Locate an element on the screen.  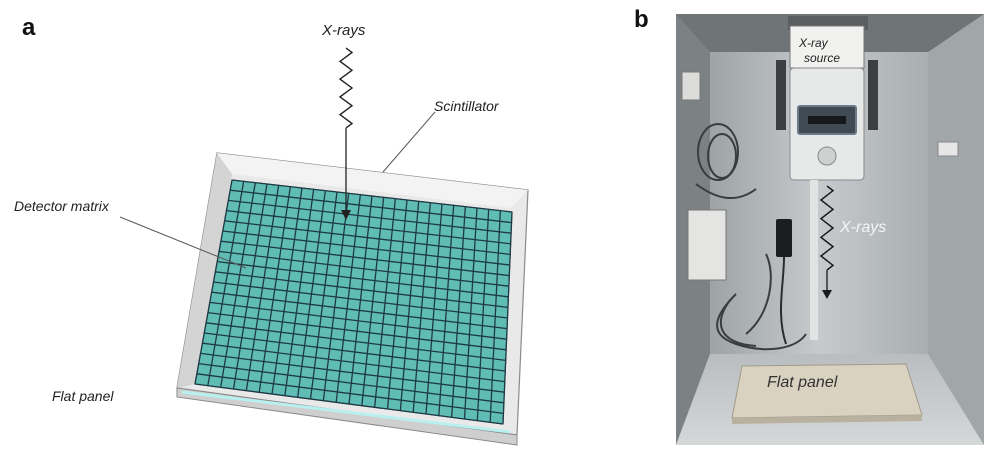
detector-matrix-leader is located at coordinates (183, 242).